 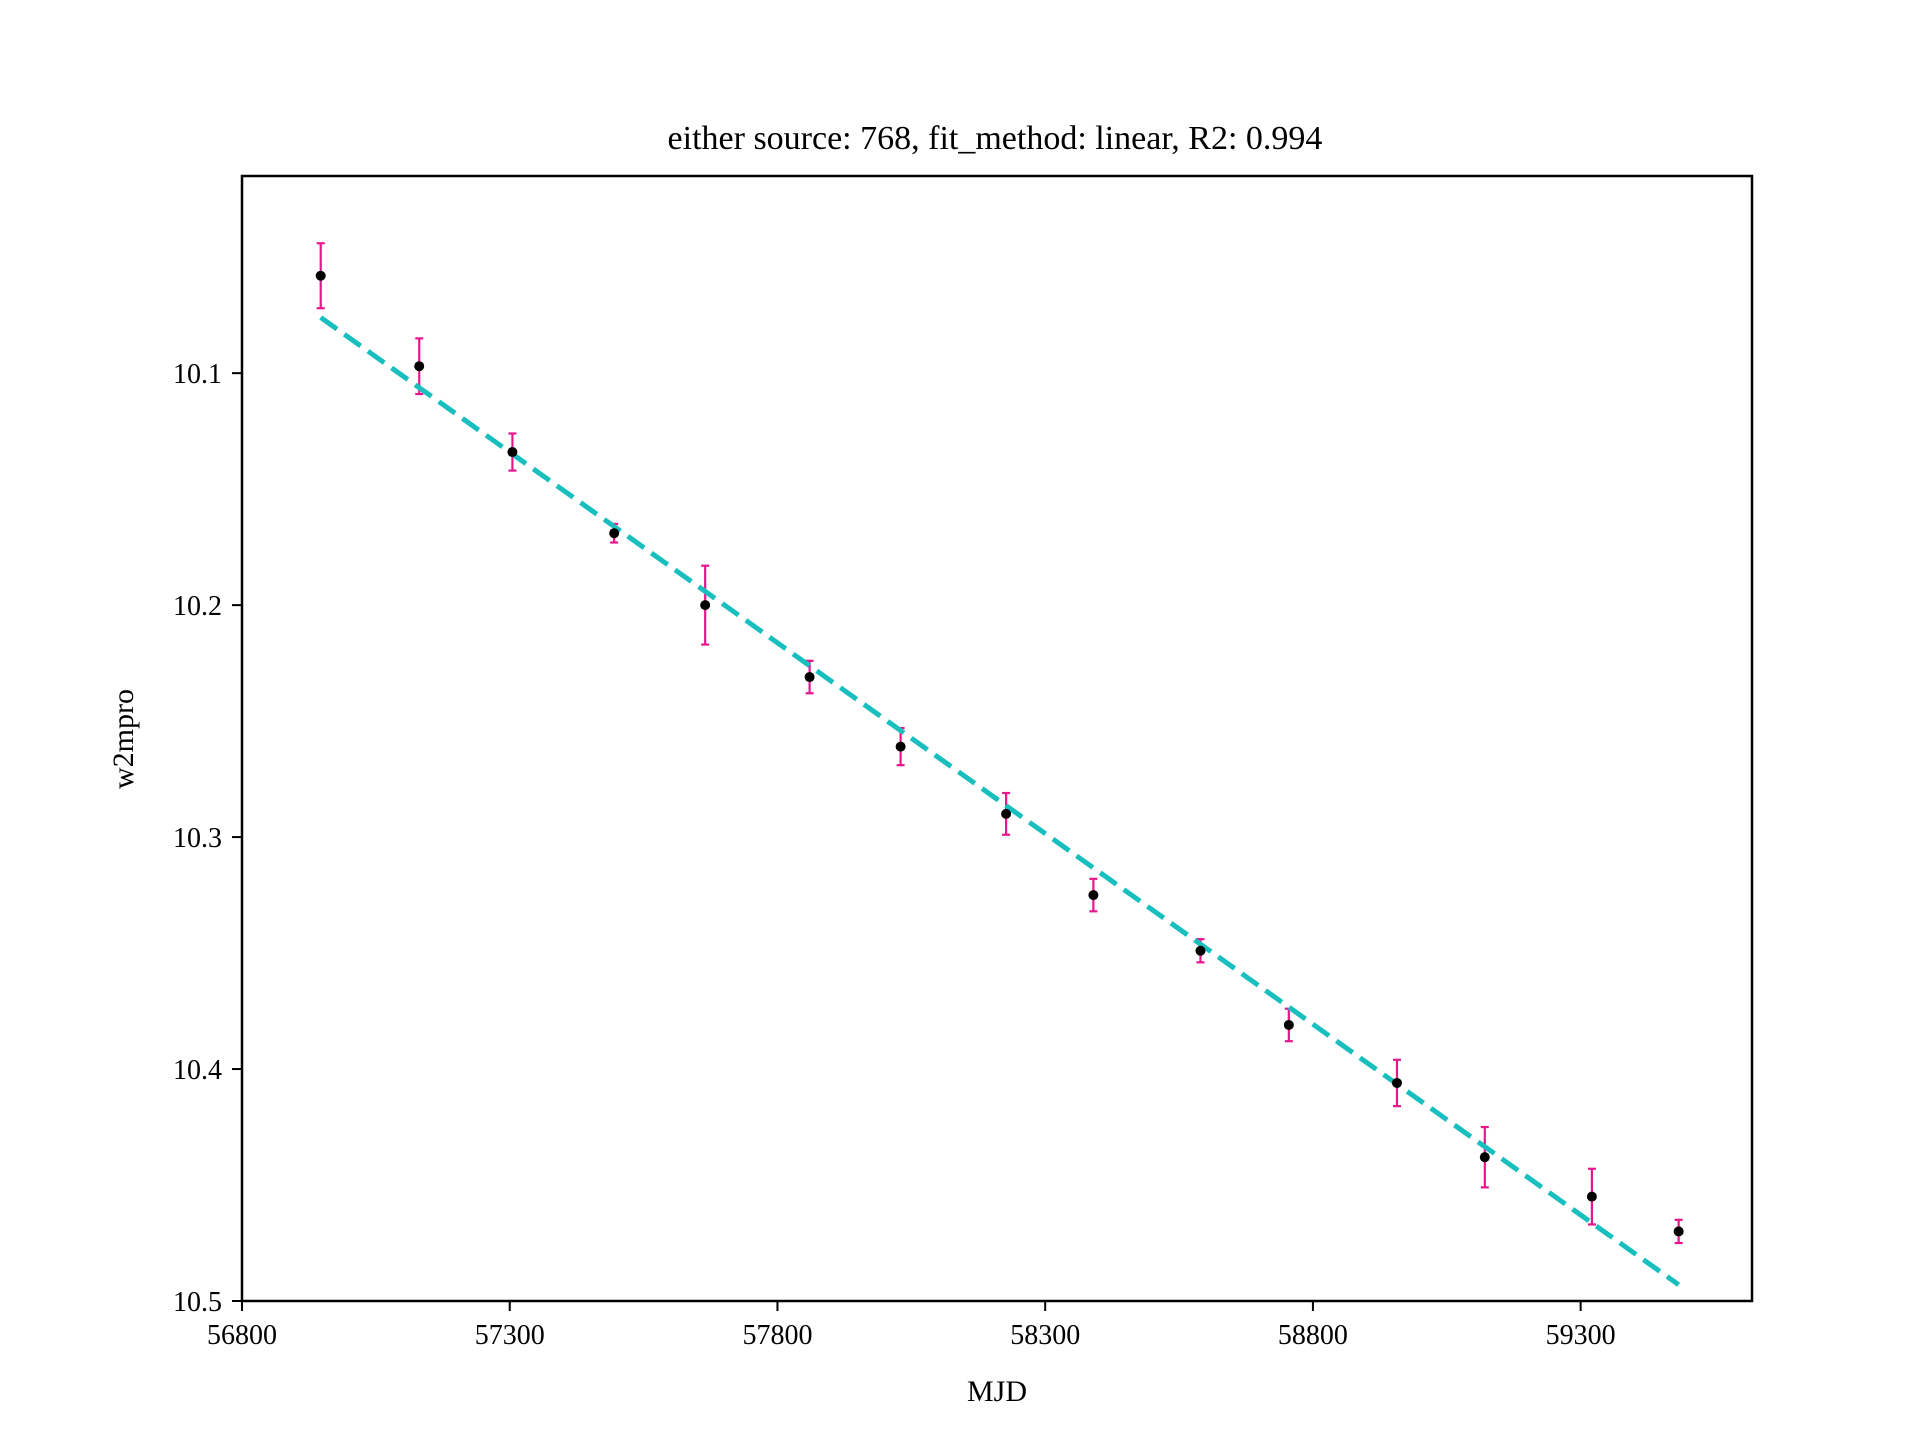 What do you see at coordinates (1581, 1335) in the screenshot?
I see `x-tick-label: 59300` at bounding box center [1581, 1335].